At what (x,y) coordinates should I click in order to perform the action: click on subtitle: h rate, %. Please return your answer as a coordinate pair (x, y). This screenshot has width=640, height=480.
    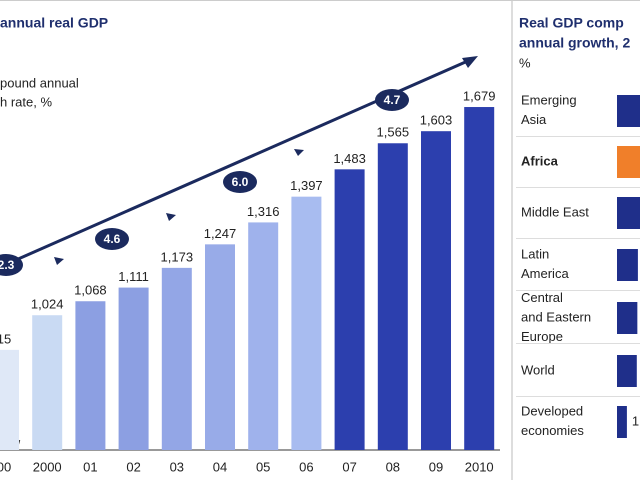
    Looking at the image, I should click on (26, 101).